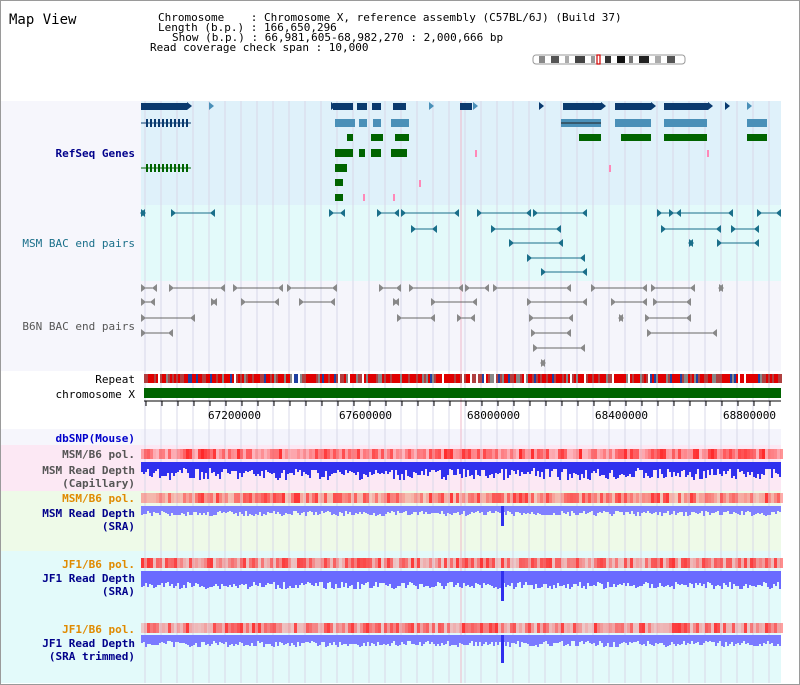 Image resolution: width=800 pixels, height=685 pixels. Describe the element at coordinates (78, 326) in the screenshot. I see `b6n-bac-label: B6N BAC end pairs` at that location.